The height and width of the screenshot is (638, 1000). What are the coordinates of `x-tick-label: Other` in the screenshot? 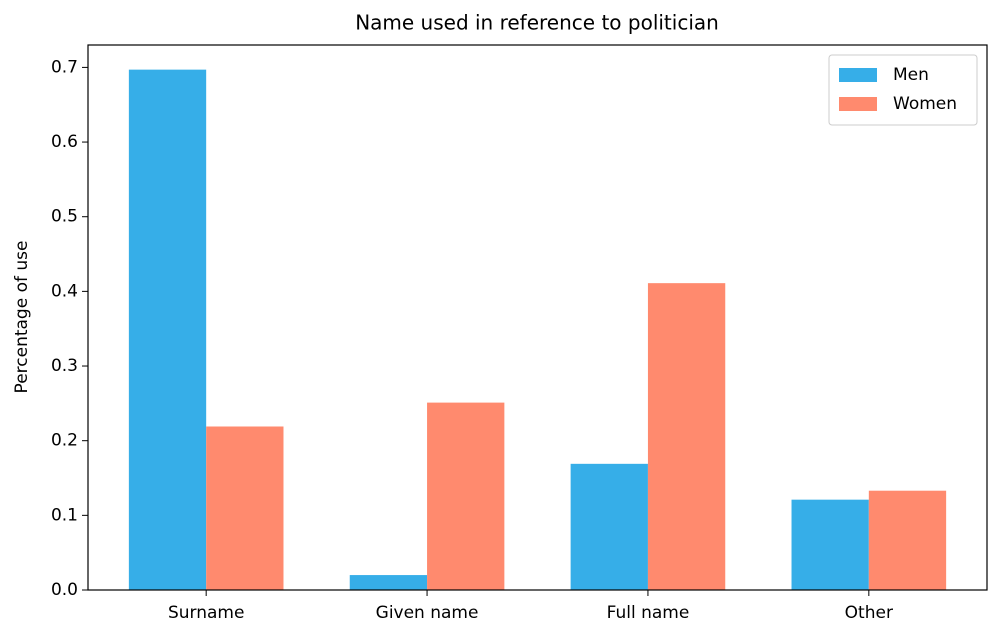 It's located at (869, 613).